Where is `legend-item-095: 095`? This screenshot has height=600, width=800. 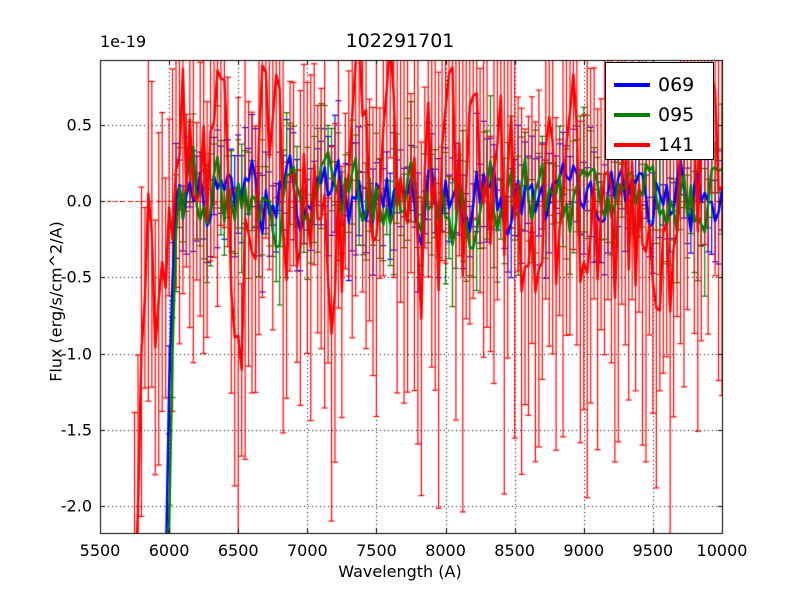 legend-item-095: 095 is located at coordinates (660, 115).